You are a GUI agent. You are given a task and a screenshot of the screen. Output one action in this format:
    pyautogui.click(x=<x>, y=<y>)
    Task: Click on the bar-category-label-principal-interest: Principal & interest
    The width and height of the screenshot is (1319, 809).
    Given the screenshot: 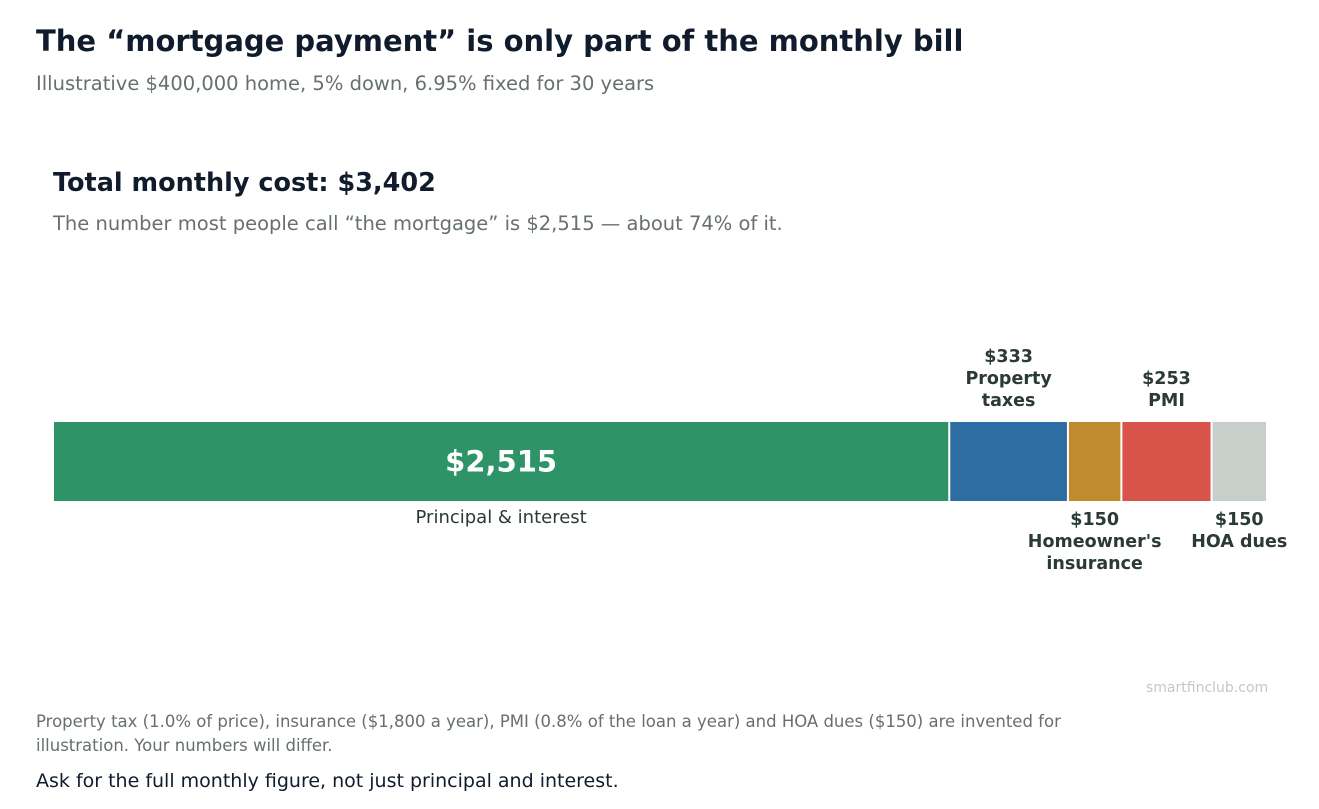 What is the action you would take?
    pyautogui.click(x=501, y=517)
    